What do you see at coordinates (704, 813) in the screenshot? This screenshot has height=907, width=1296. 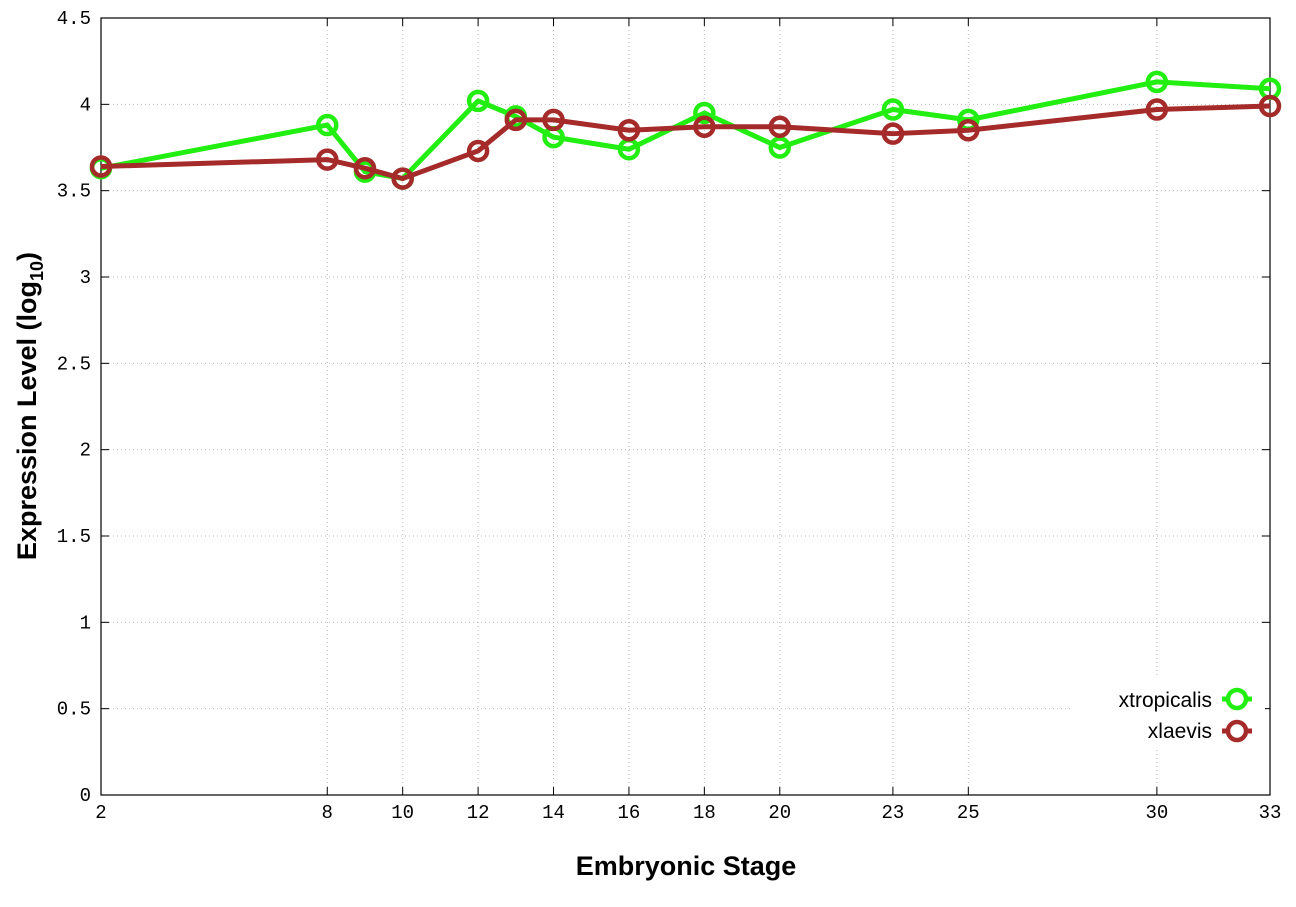 I see `x-tick-label: 18` at bounding box center [704, 813].